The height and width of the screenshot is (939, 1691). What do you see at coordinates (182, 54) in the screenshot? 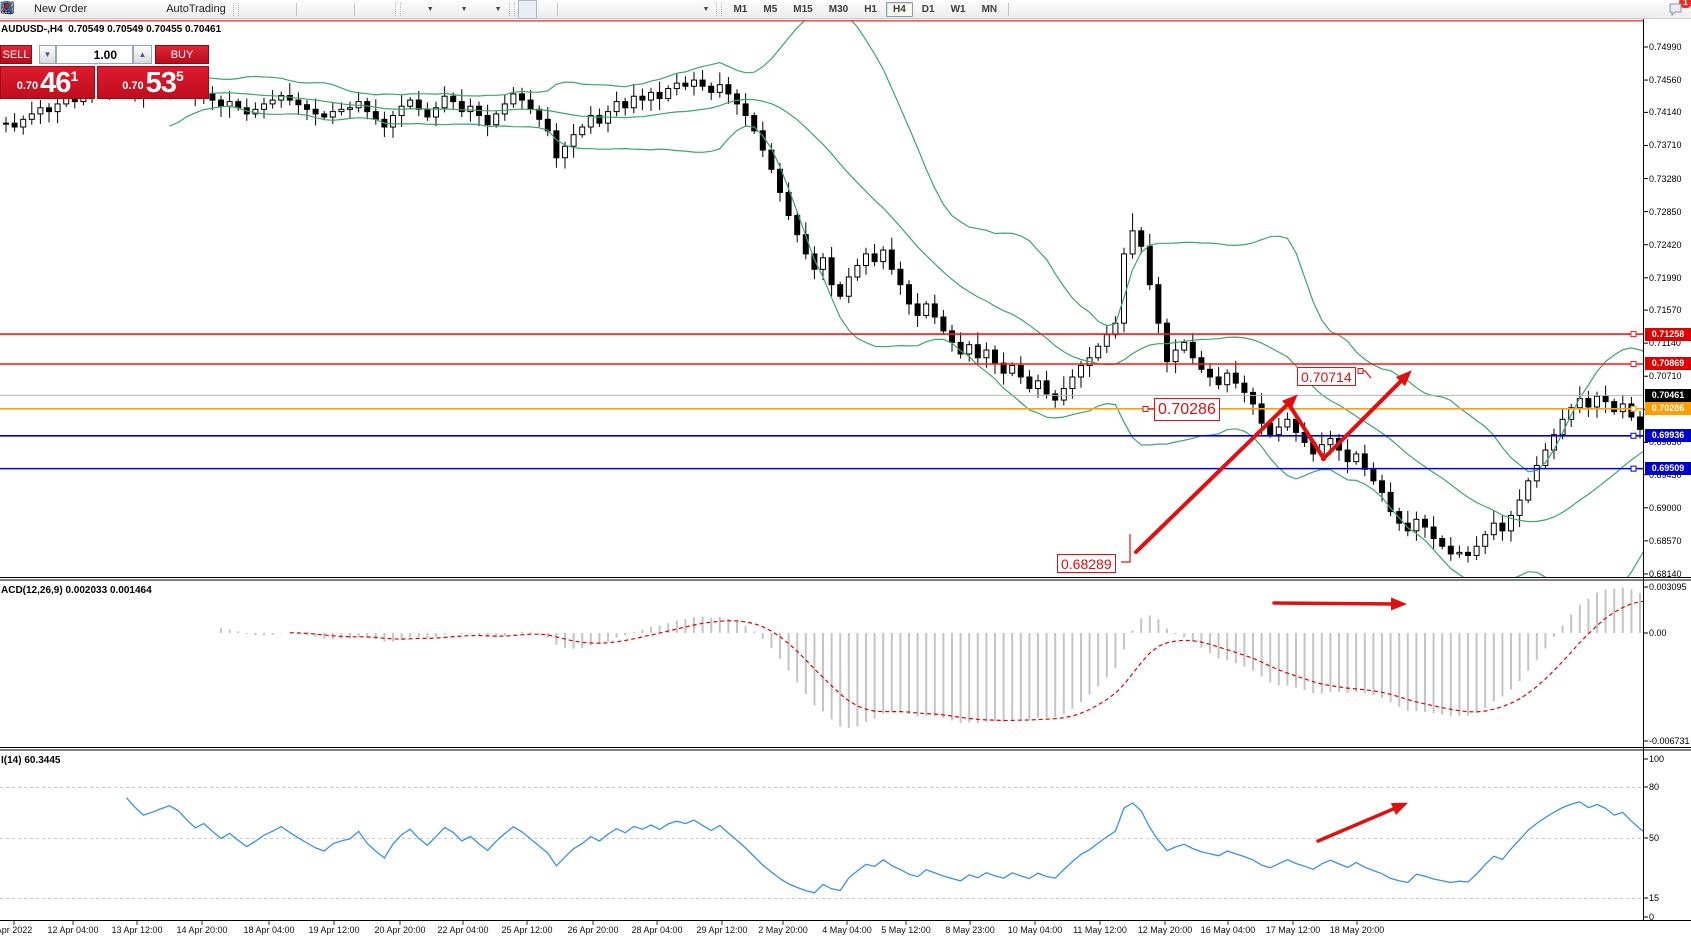
I see `buy-button: BUY` at bounding box center [182, 54].